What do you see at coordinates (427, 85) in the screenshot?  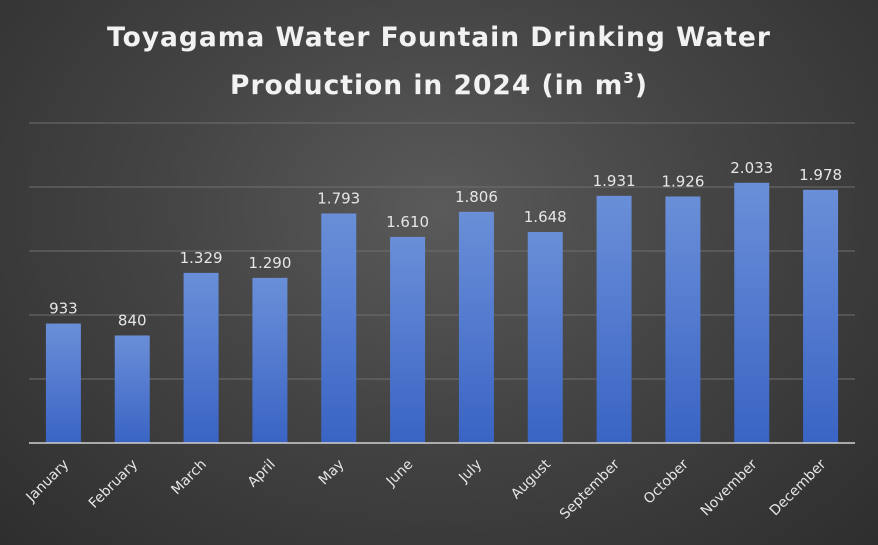 I see `chart-title-line-2-text: Production in 2024 (in m` at bounding box center [427, 85].